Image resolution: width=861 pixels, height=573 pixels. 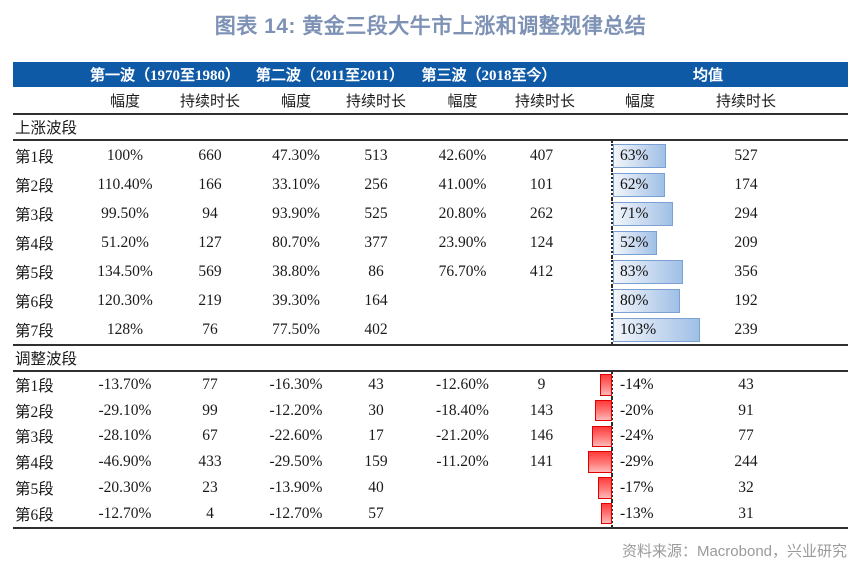 What do you see at coordinates (34, 302) in the screenshot?
I see `row-label: 第6段` at bounding box center [34, 302].